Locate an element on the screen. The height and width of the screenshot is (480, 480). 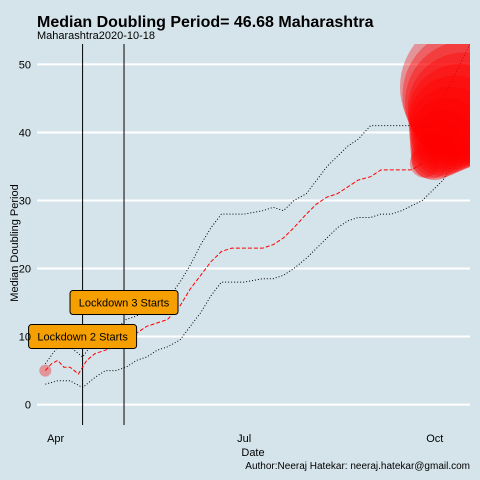
lockdown-labels: Lockdown 2 Starts Lockdown 3 Starts is located at coordinates (103, 320).